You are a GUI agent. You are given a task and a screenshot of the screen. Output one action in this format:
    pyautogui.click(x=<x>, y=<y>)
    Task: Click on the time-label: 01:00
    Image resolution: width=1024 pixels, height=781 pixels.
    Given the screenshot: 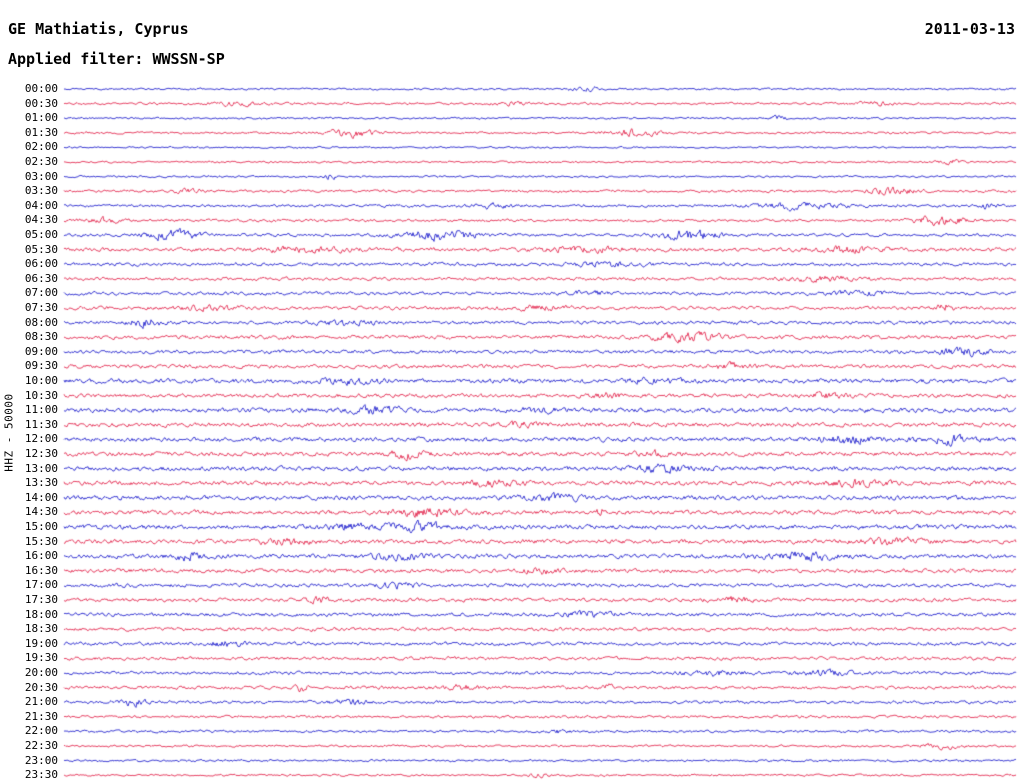 What is the action you would take?
    pyautogui.click(x=41, y=118)
    